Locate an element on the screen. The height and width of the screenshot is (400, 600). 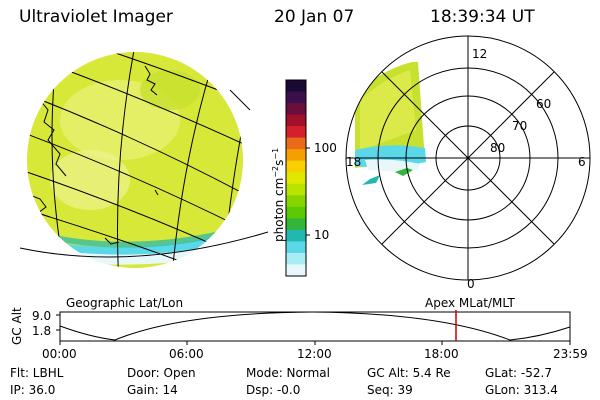
colorbar is located at coordinates (297, 178).